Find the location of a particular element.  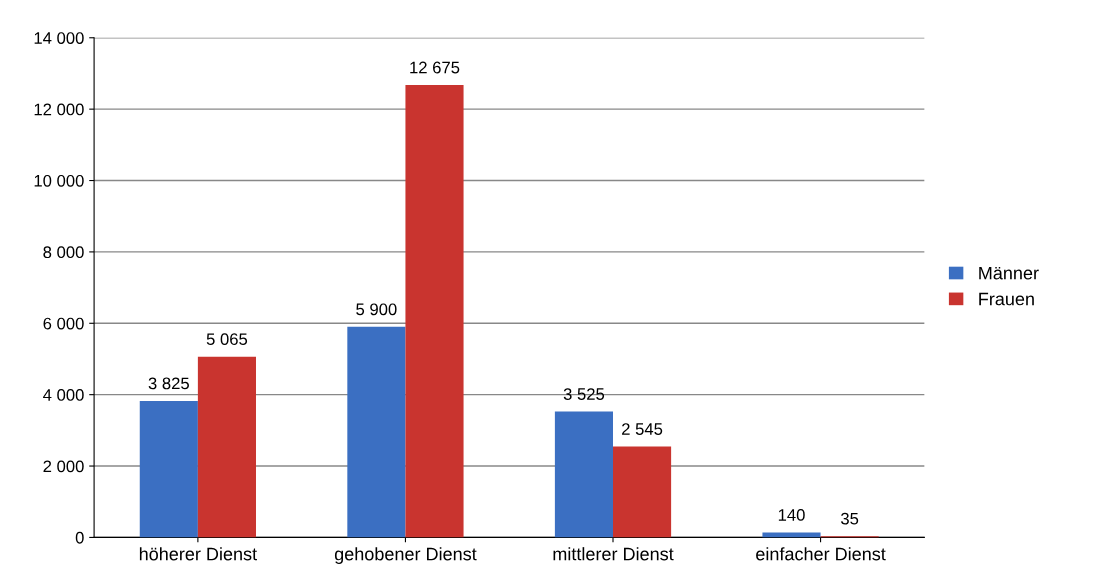

y-tick-label: 6 000 is located at coordinates (63, 323).